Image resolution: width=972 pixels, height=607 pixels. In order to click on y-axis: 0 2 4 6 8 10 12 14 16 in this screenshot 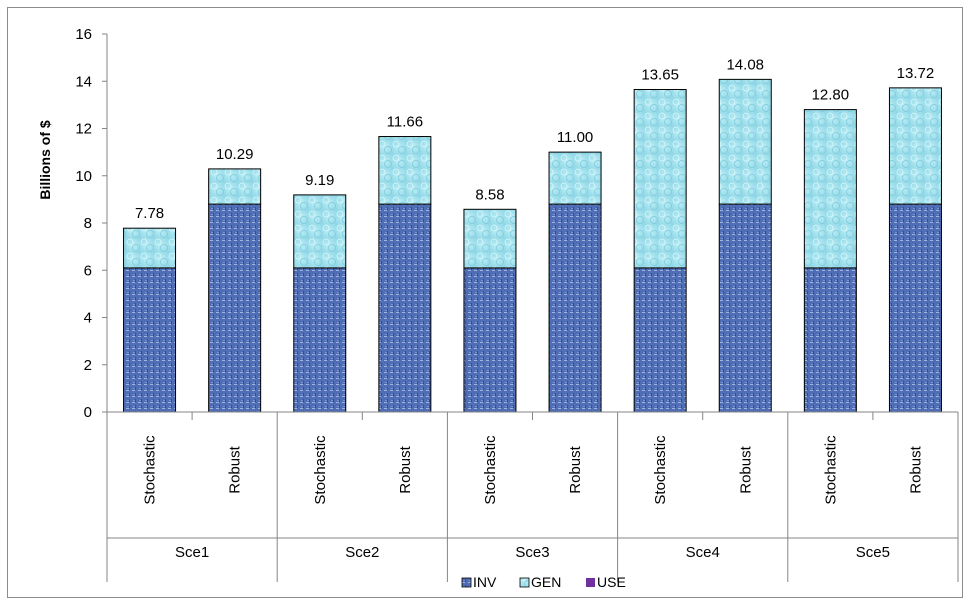, I will do `click(91, 223)`.